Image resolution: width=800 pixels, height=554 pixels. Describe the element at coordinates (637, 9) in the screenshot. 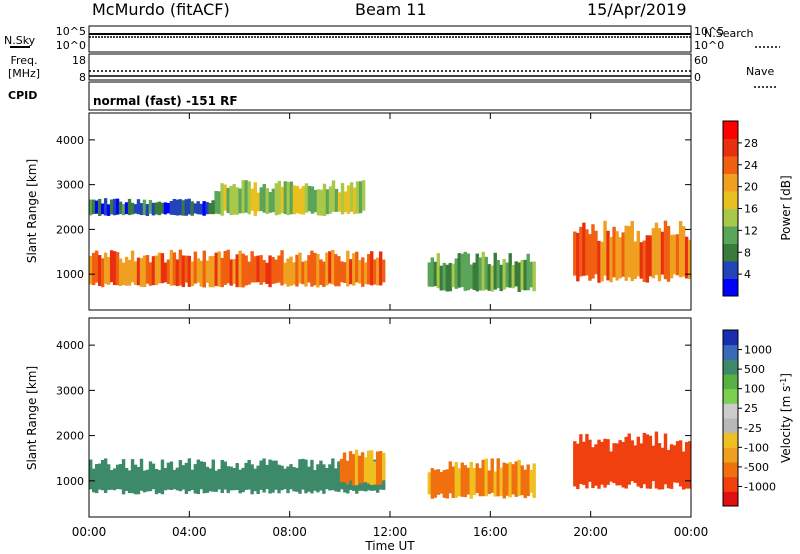

I see `date-title: 15/Apr/2019` at that location.